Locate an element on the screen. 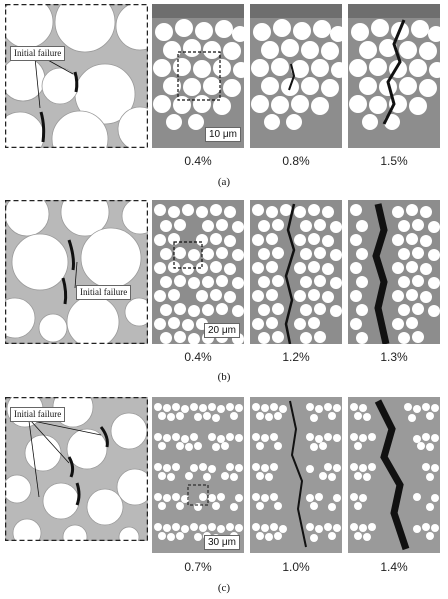 Image resolution: width=448 pixels, height=599 pixels. strain-label: 0.8% is located at coordinates (296, 161).